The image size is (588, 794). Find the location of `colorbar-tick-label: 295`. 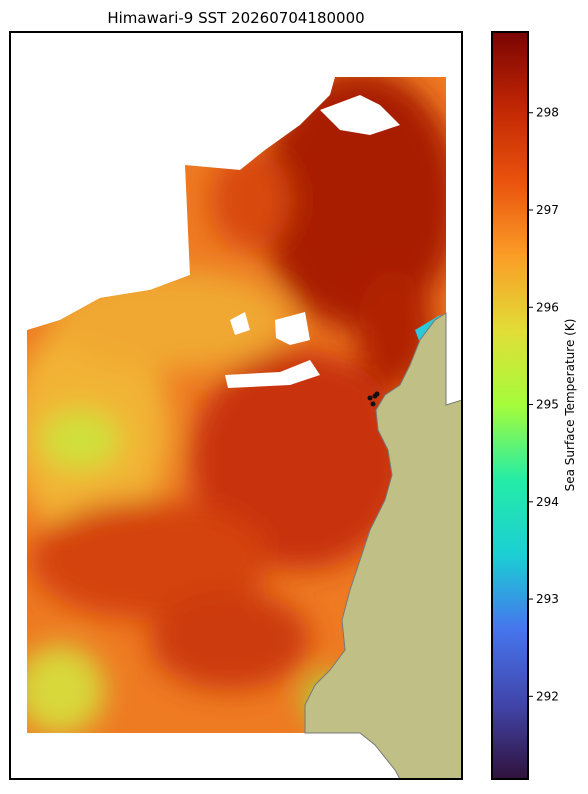

colorbar-tick-label: 295 is located at coordinates (547, 405).